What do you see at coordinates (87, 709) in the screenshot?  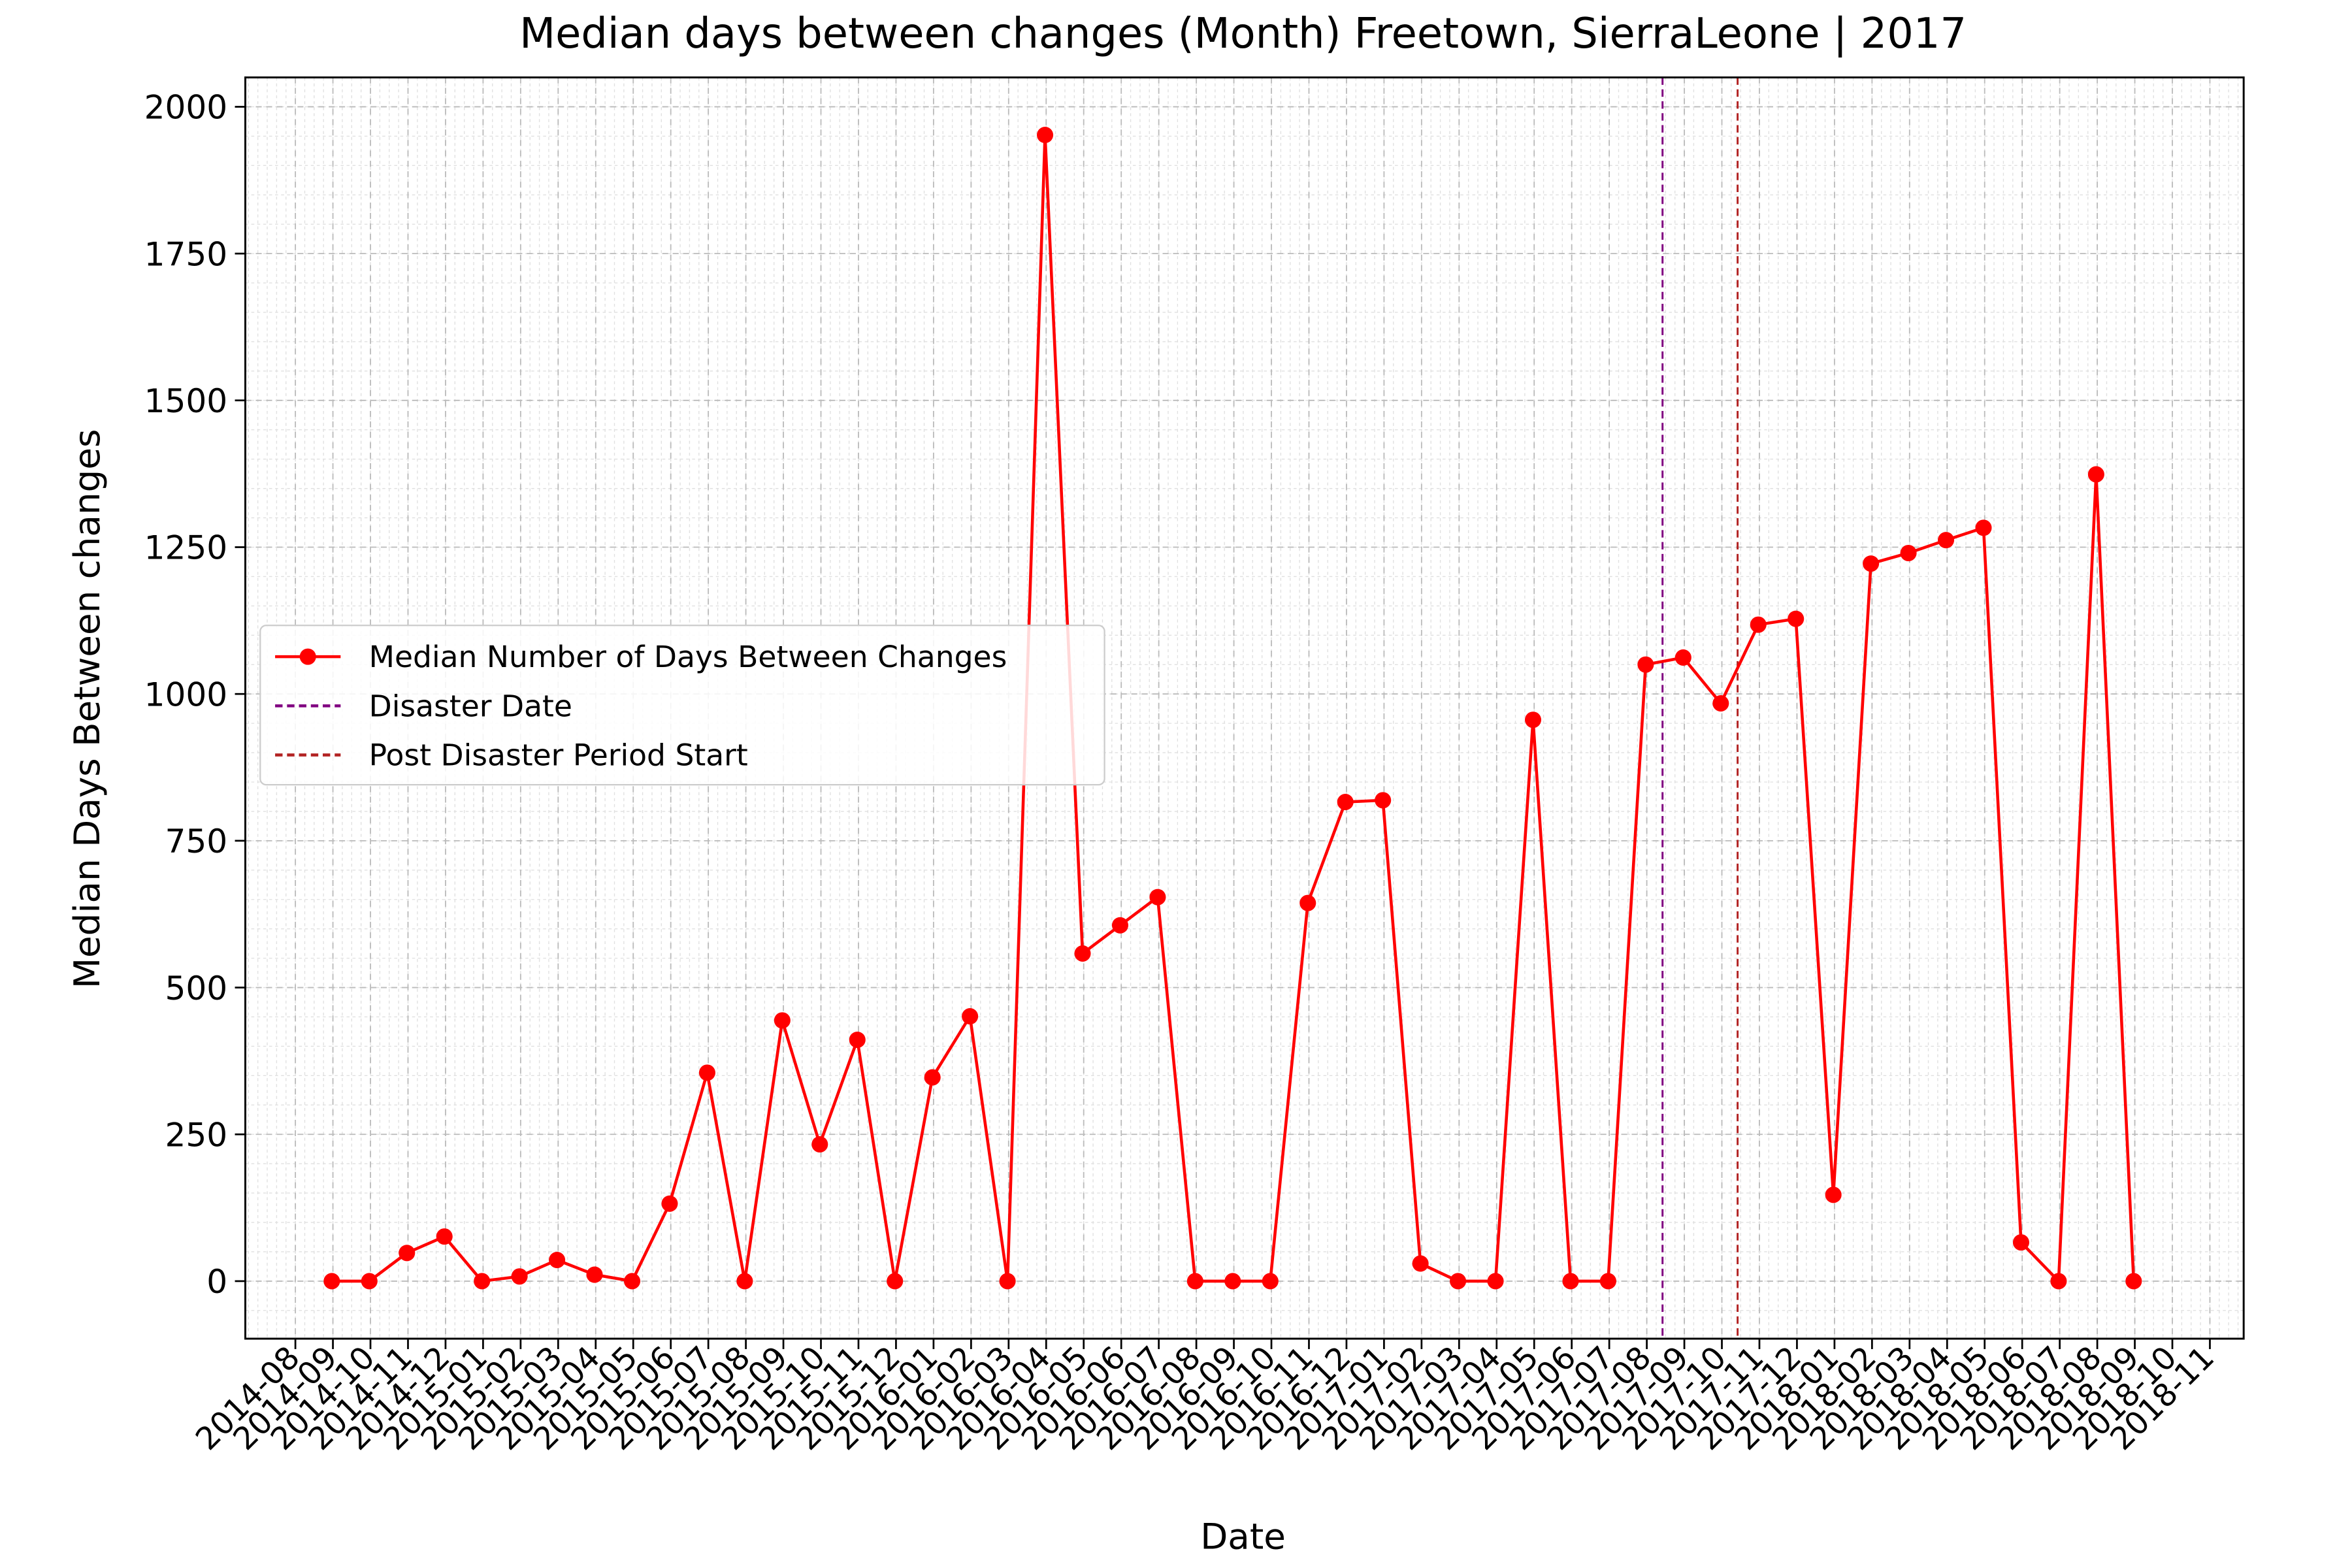 I see `y-axis-label: Median Days Between changes` at bounding box center [87, 709].